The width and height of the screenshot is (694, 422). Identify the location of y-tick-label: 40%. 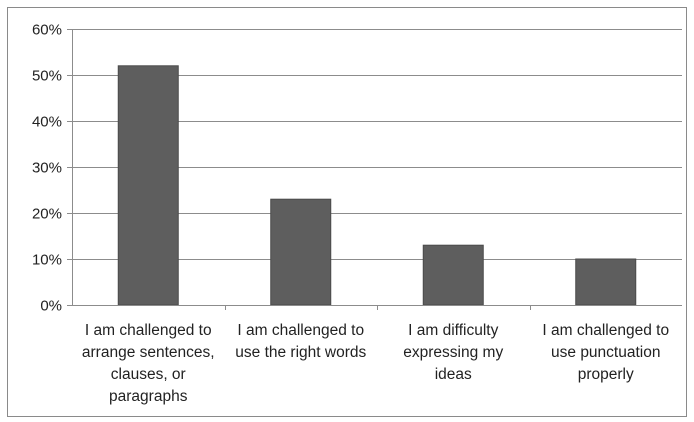
(47, 122).